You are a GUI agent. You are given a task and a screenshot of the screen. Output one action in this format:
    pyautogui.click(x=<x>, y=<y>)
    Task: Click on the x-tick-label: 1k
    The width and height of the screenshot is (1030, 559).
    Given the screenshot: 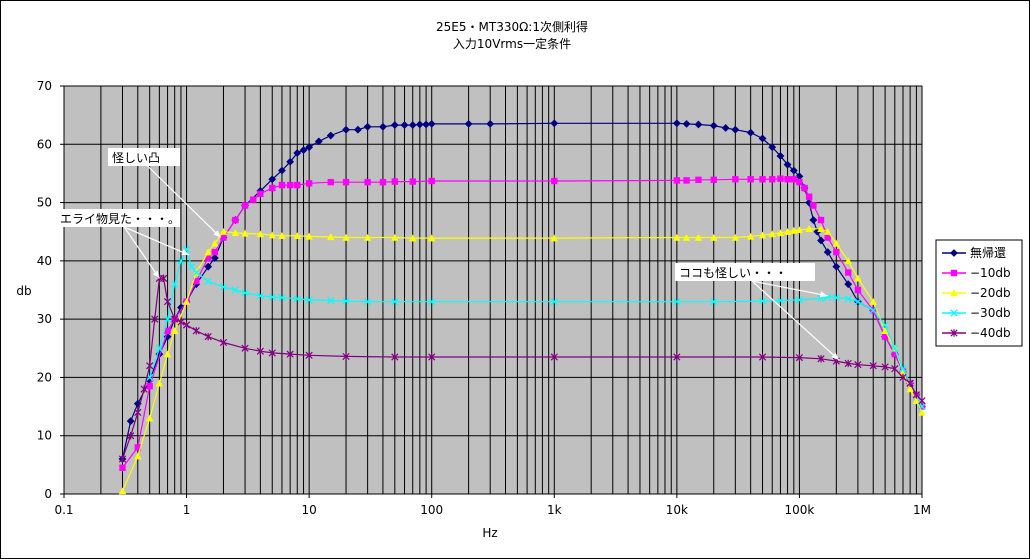 What is the action you would take?
    pyautogui.click(x=554, y=510)
    